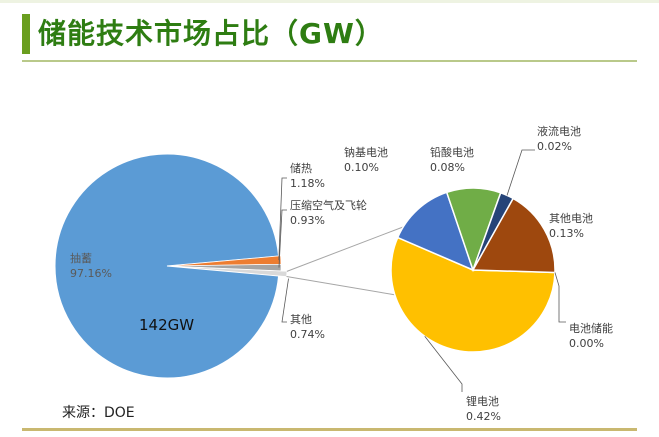 The width and height of the screenshot is (659, 437). What do you see at coordinates (285, 300) in the screenshot?
I see `leader-other` at bounding box center [285, 300].